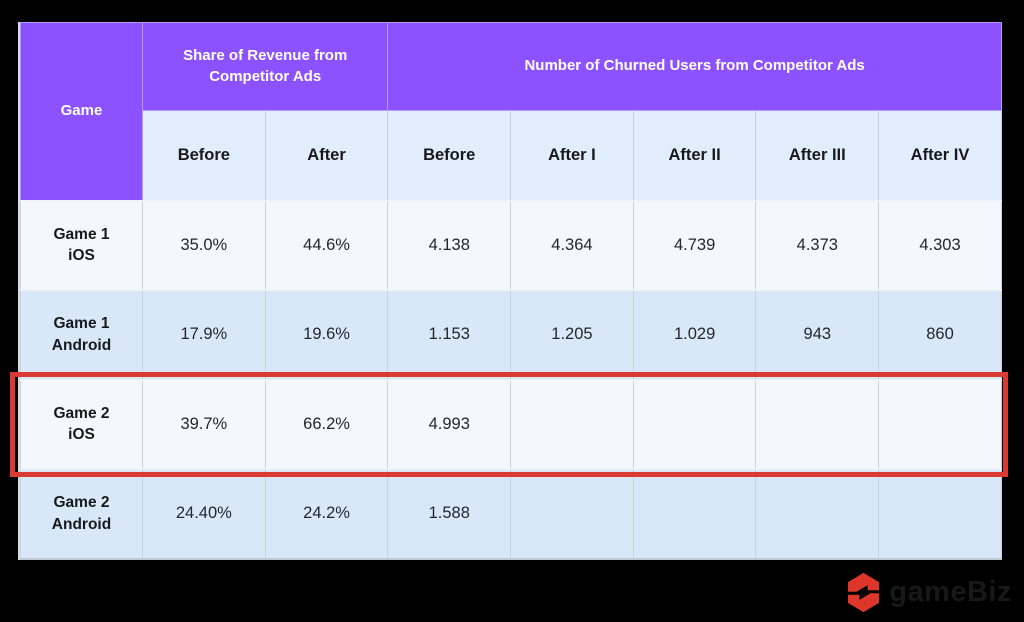 Image resolution: width=1024 pixels, height=622 pixels. I want to click on subheader-churn-after-2: After II, so click(694, 155).